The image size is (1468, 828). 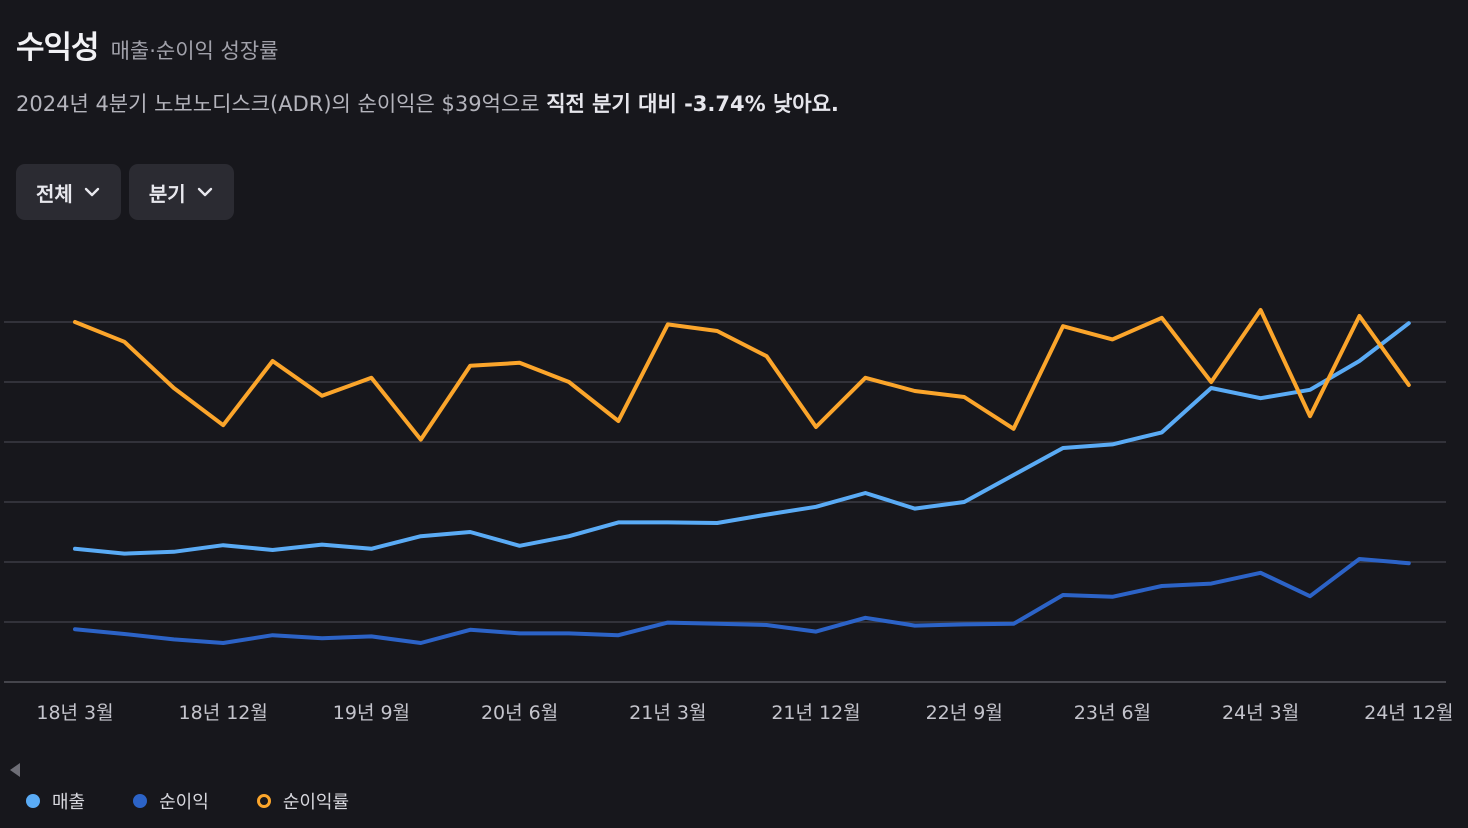 What do you see at coordinates (692, 104) in the screenshot?
I see `summary-emphasis: 직전 분기 대비 -3.74% 낮아요.` at bounding box center [692, 104].